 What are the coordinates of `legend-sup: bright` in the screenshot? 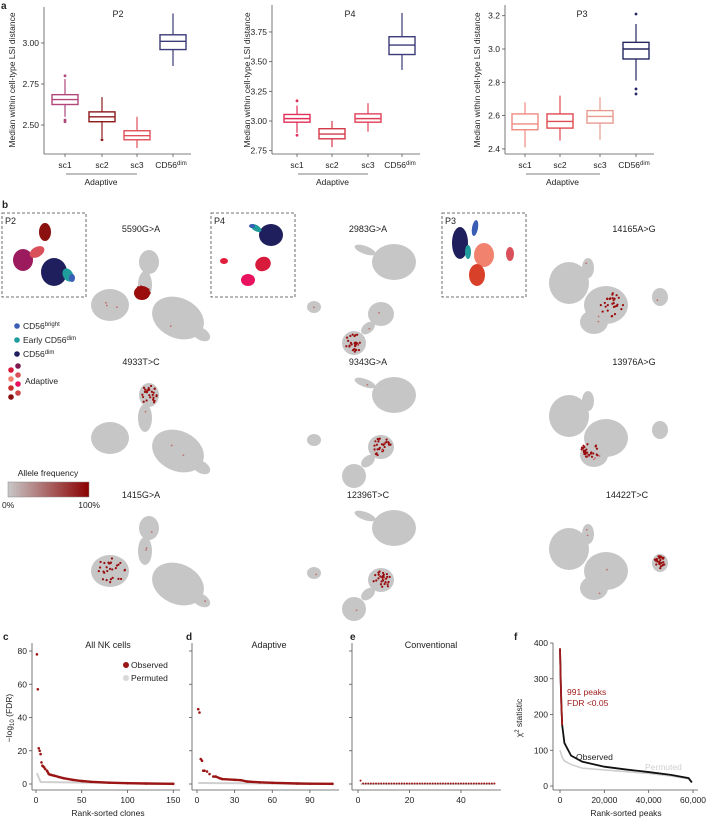 It's located at (52, 325).